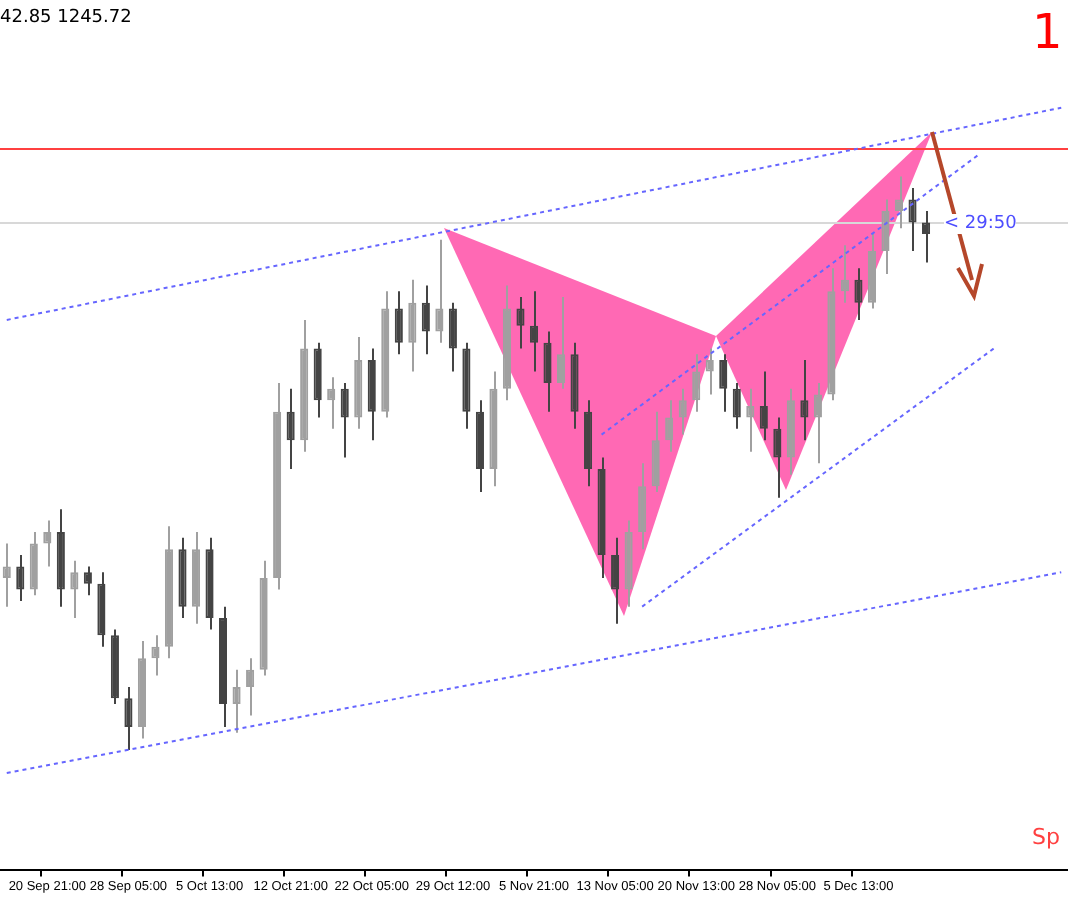 This screenshot has height=924, width=1068. What do you see at coordinates (980, 224) in the screenshot?
I see `annotation: < 29:50` at bounding box center [980, 224].